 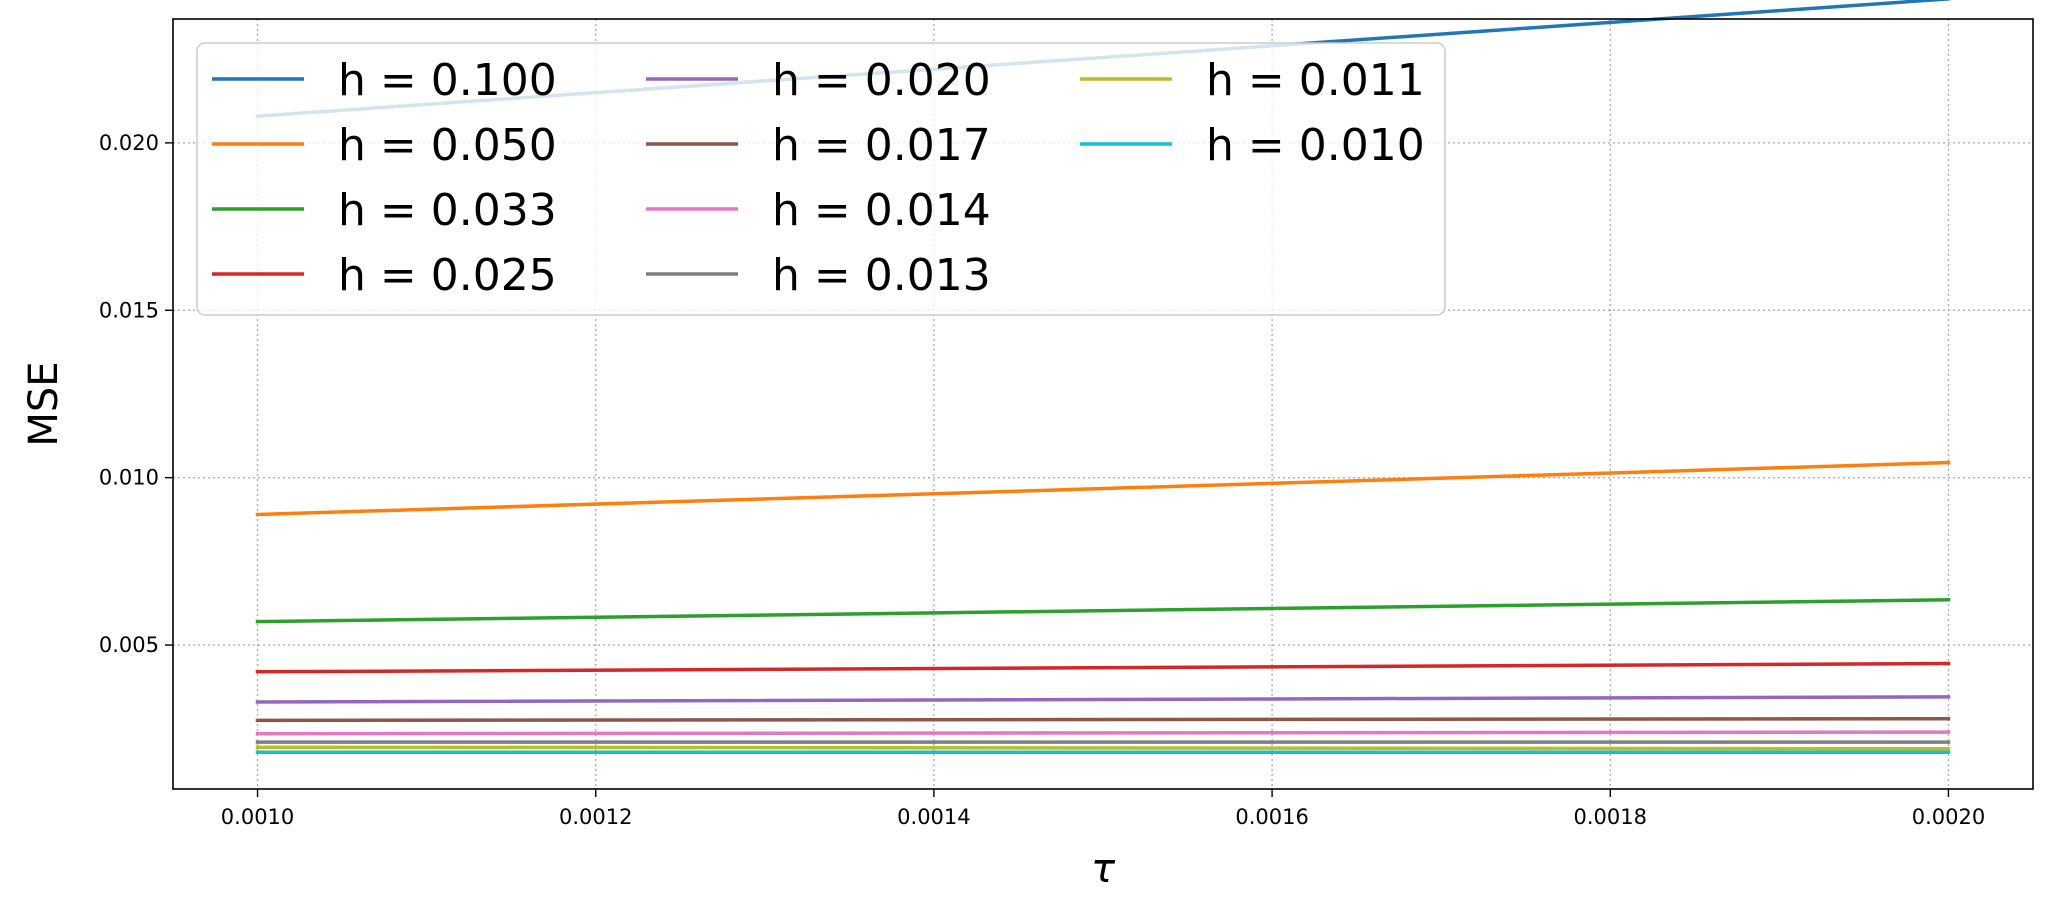 I want to click on x-tick-label: 0.0010, so click(x=257, y=817).